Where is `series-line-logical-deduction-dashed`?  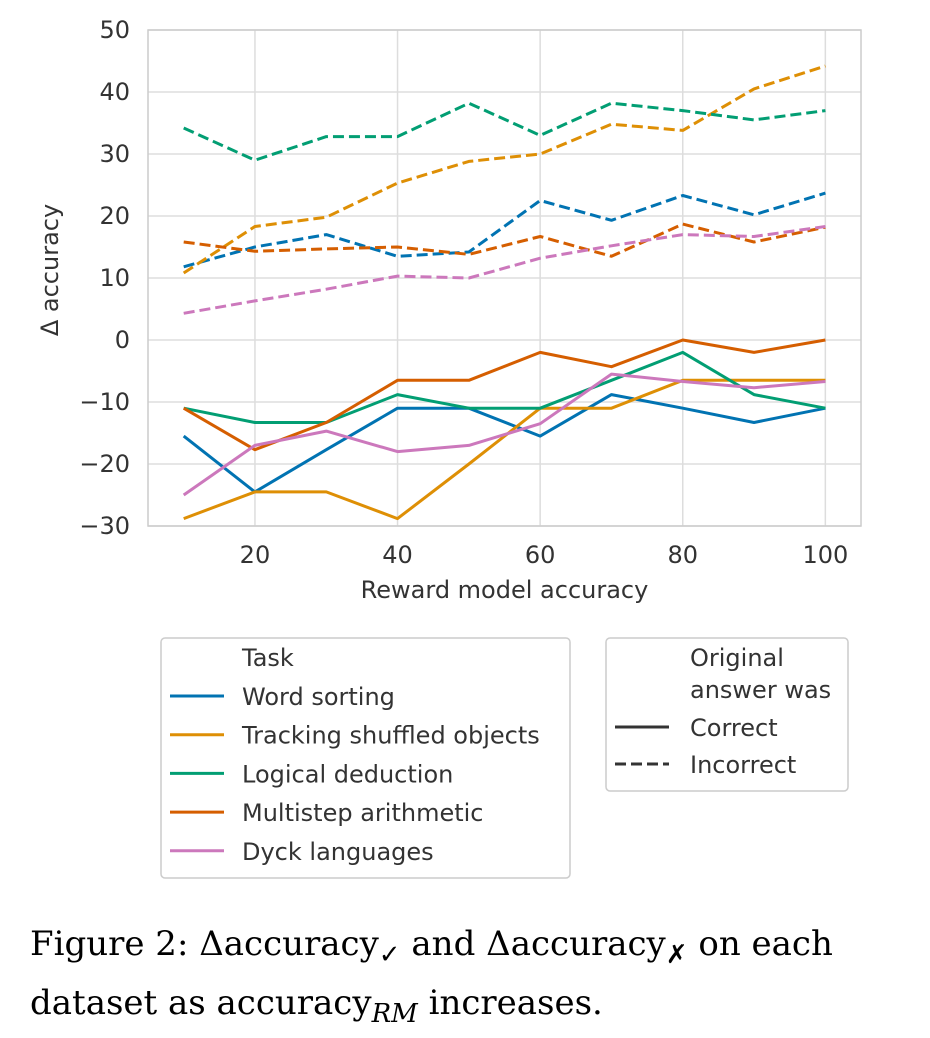 series-line-logical-deduction-dashed is located at coordinates (504, 131).